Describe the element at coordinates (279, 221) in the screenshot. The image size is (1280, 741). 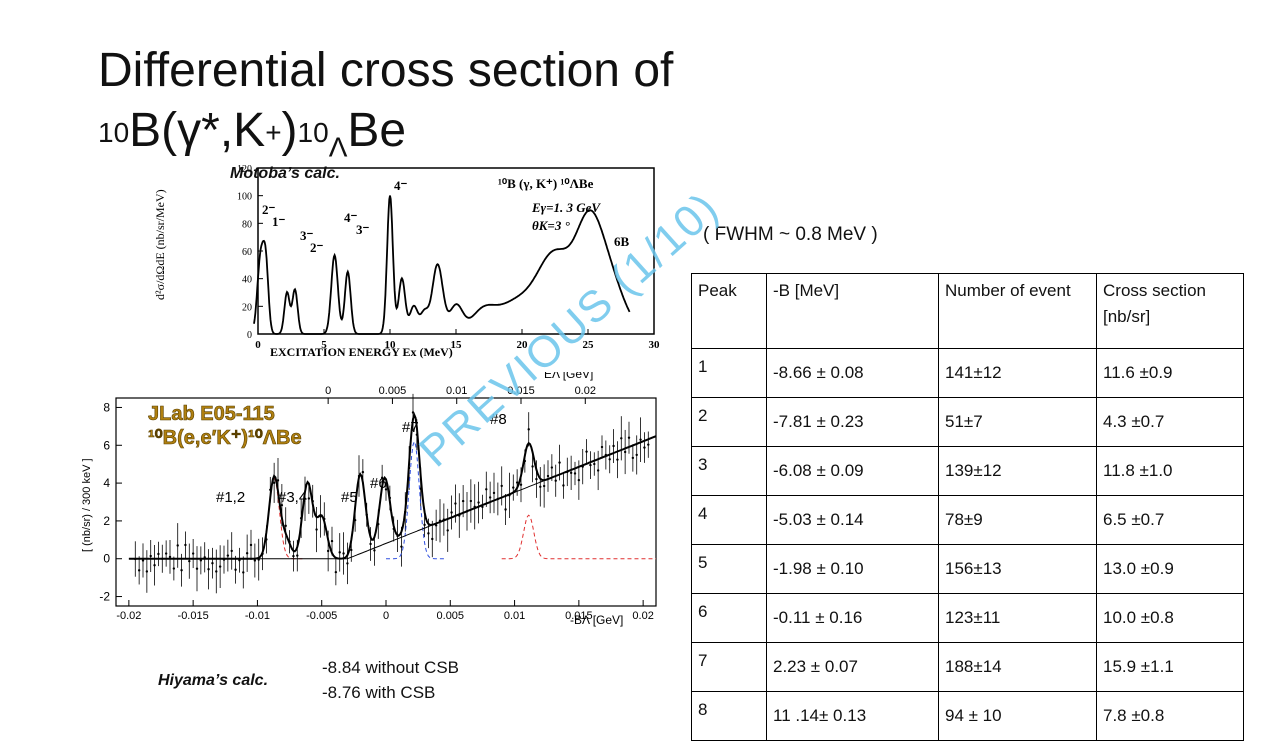
I see `state-label: 1⁻` at that location.